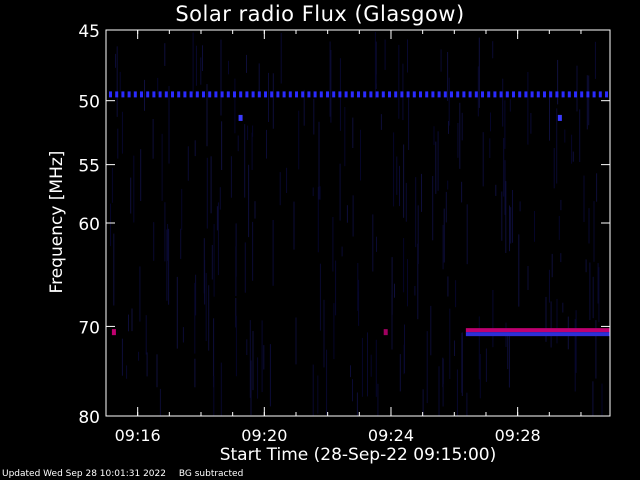  Describe the element at coordinates (89, 103) in the screenshot. I see `y-tick-label-1: 50` at that location.